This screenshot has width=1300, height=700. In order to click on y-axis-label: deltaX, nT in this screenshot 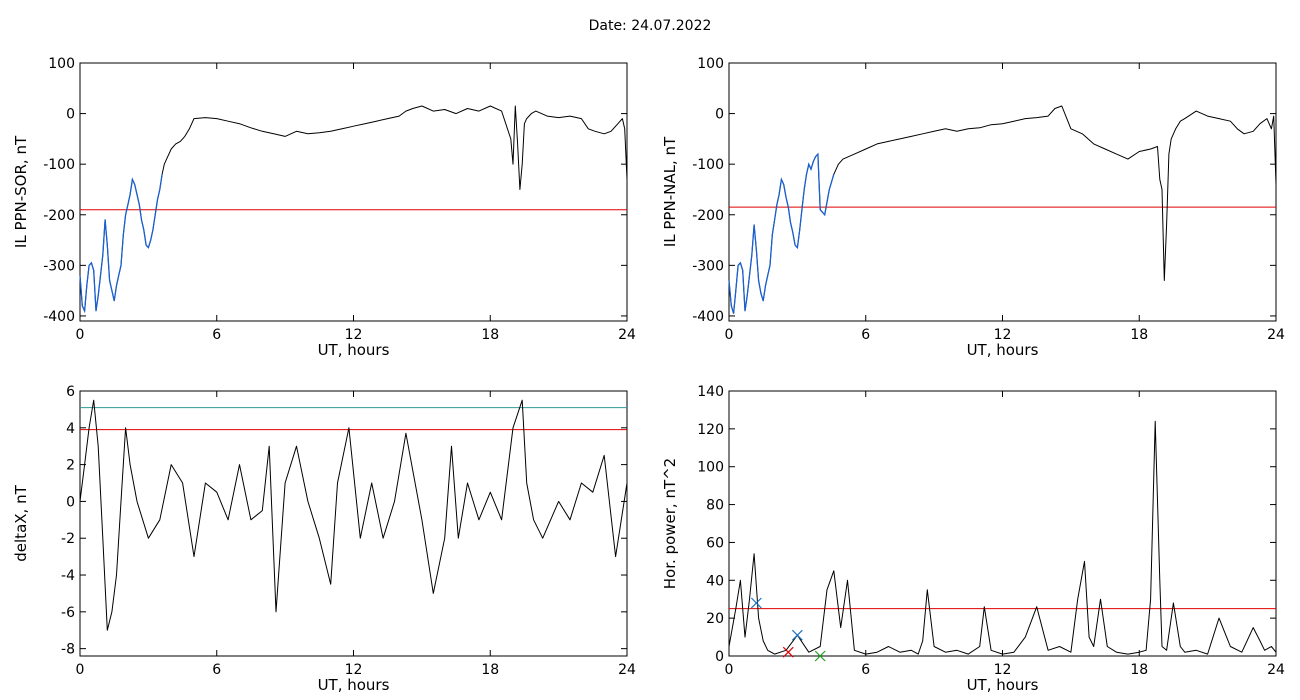, I will do `click(21, 522)`.